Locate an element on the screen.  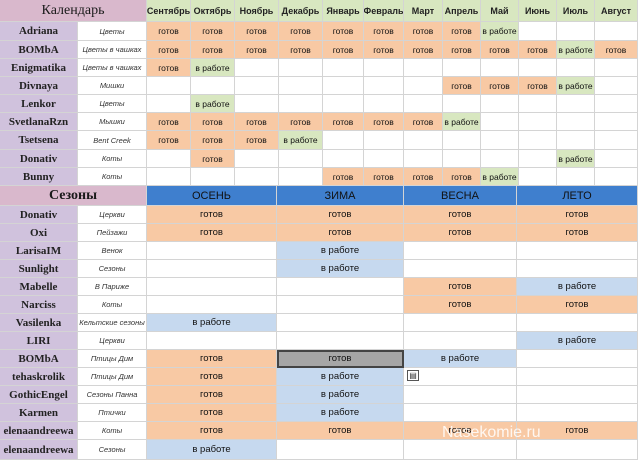
paste-options-icon: ▤ is located at coordinates (413, 375).